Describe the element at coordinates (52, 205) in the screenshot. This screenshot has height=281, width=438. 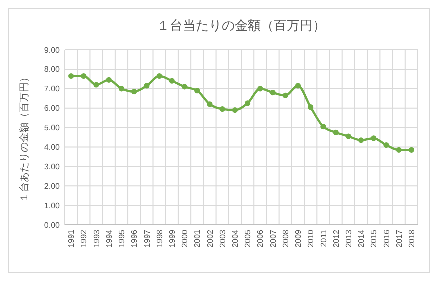
I see `y-tick-label: 1.00` at that location.